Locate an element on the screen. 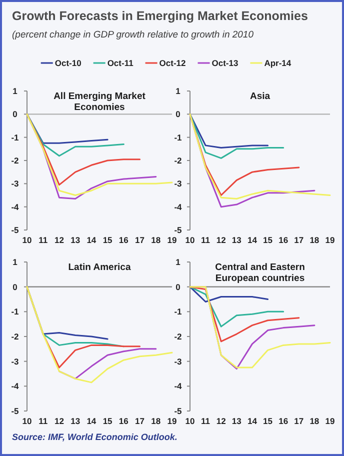 Image resolution: width=344 pixels, height=456 pixels. legend-label: Oct-11 is located at coordinates (120, 63).